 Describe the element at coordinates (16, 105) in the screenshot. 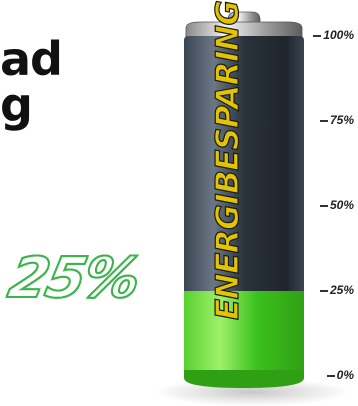

I see `headline-line-2: g` at that location.